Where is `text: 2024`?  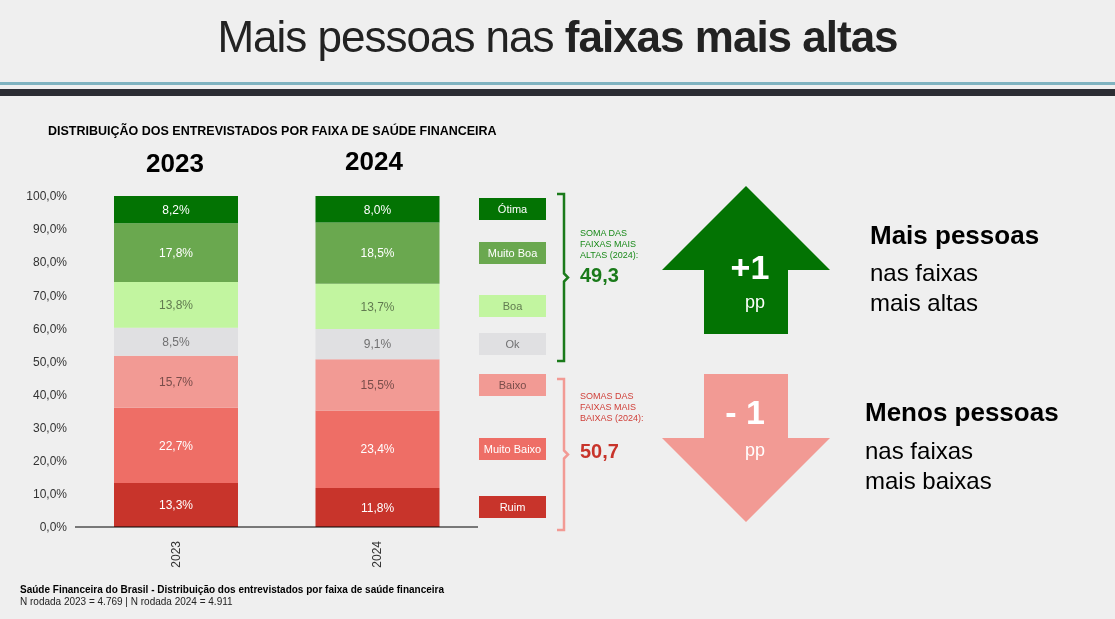 text: 2024 is located at coordinates (377, 554).